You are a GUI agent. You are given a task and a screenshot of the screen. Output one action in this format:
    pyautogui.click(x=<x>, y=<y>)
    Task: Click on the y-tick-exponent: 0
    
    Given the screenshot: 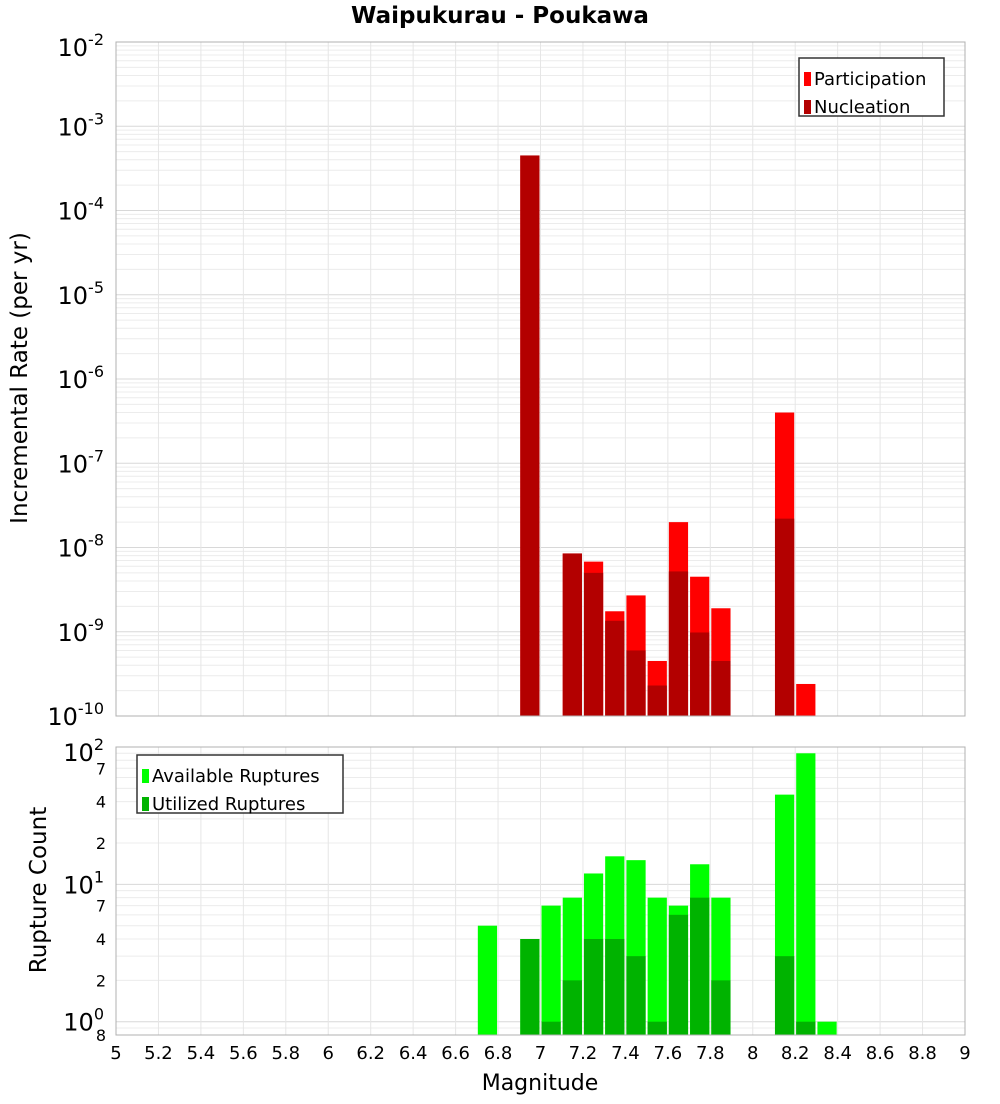 What is the action you would take?
    pyautogui.click(x=99, y=1014)
    